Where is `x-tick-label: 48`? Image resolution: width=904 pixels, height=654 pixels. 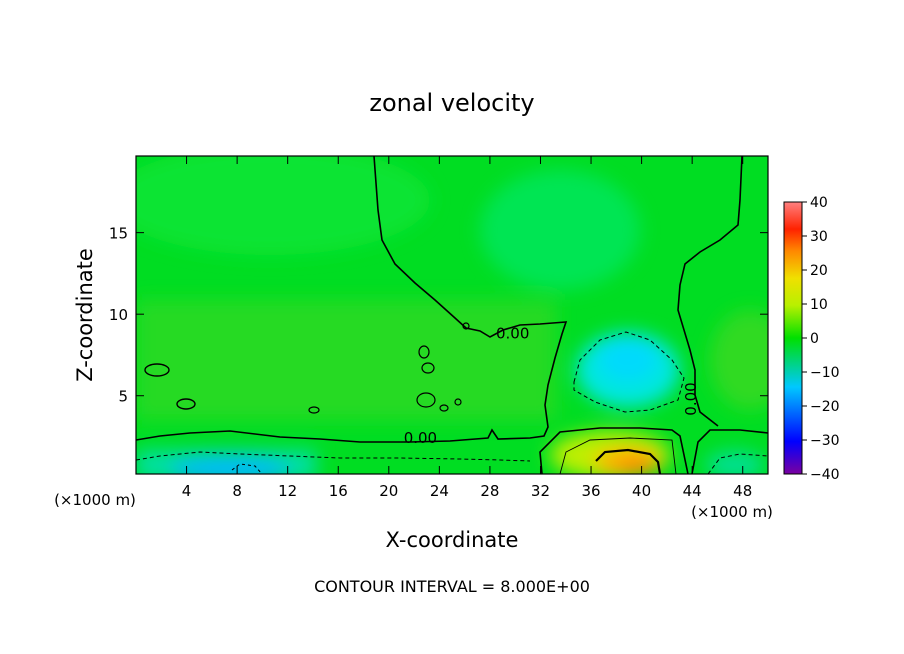 x-tick-label: 48 is located at coordinates (742, 491).